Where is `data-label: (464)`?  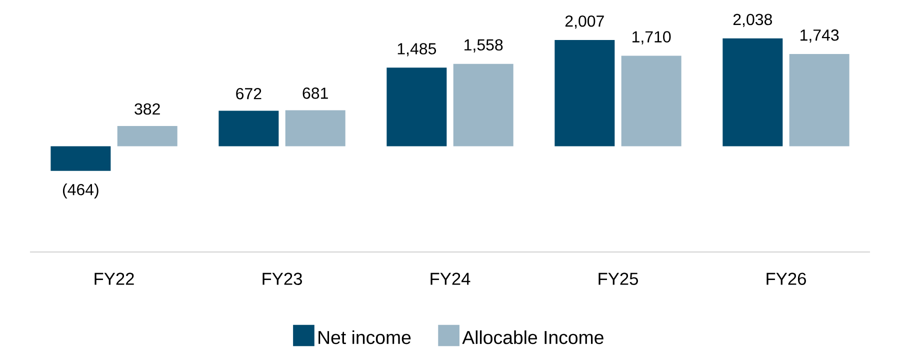
data-label: (464) is located at coordinates (80, 191).